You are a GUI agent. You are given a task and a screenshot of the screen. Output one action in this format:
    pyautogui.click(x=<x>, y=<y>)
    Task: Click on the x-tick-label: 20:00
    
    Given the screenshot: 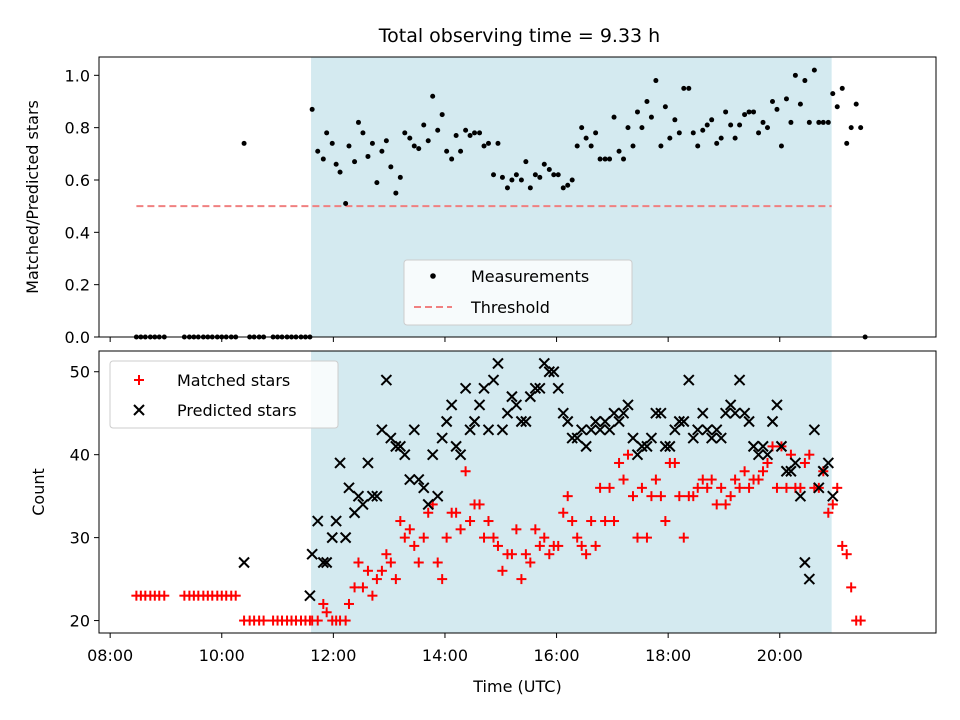 What is the action you would take?
    pyautogui.click(x=780, y=655)
    